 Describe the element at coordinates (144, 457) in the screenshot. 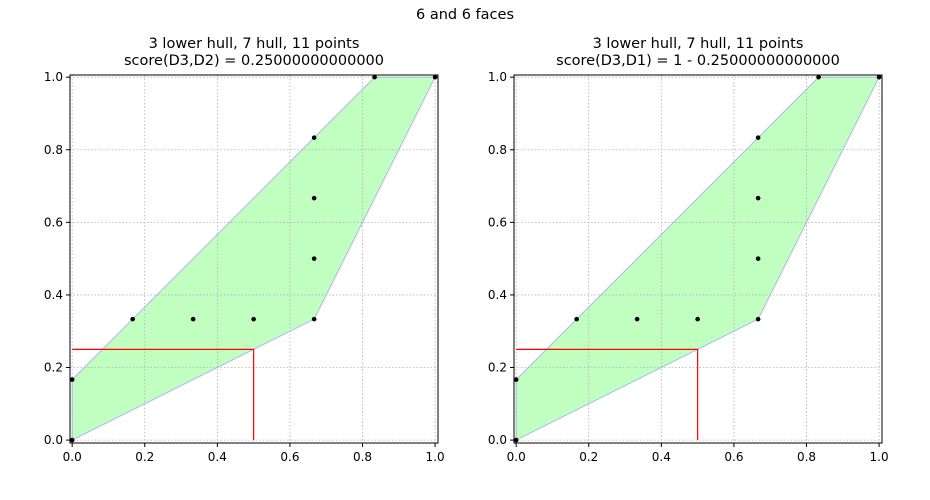

I see `left-x-tick-label: 0.2` at that location.